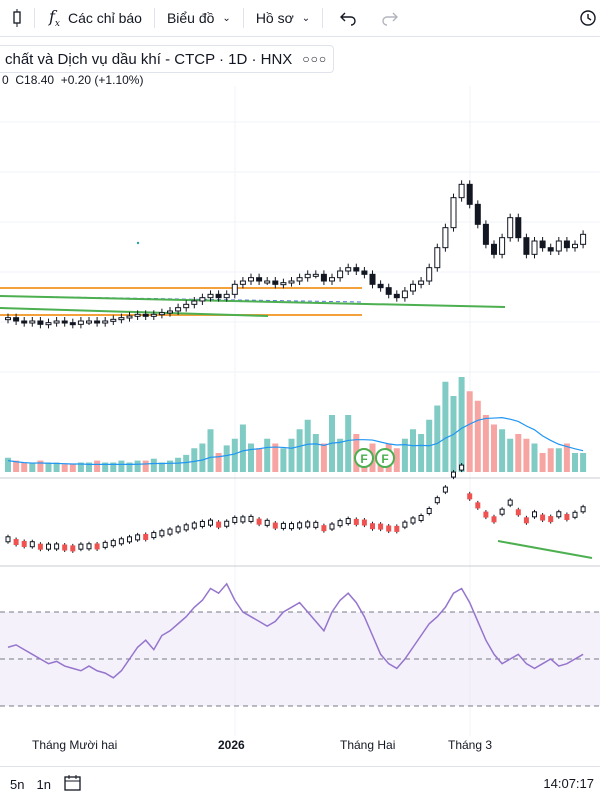 The width and height of the screenshot is (600, 801). I want to click on more-icon: ○○○, so click(315, 59).